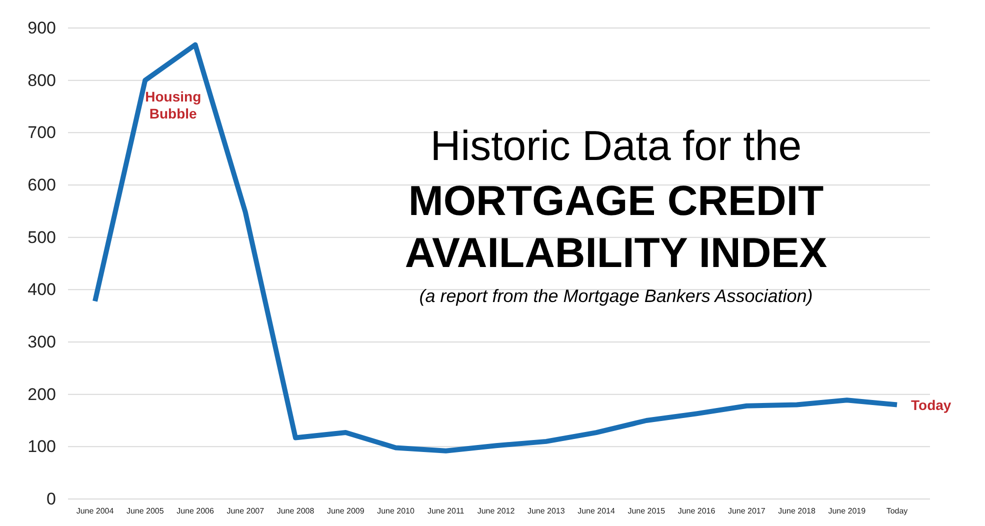 The height and width of the screenshot is (526, 985). What do you see at coordinates (897, 511) in the screenshot?
I see `x-tick-label: Today` at bounding box center [897, 511].